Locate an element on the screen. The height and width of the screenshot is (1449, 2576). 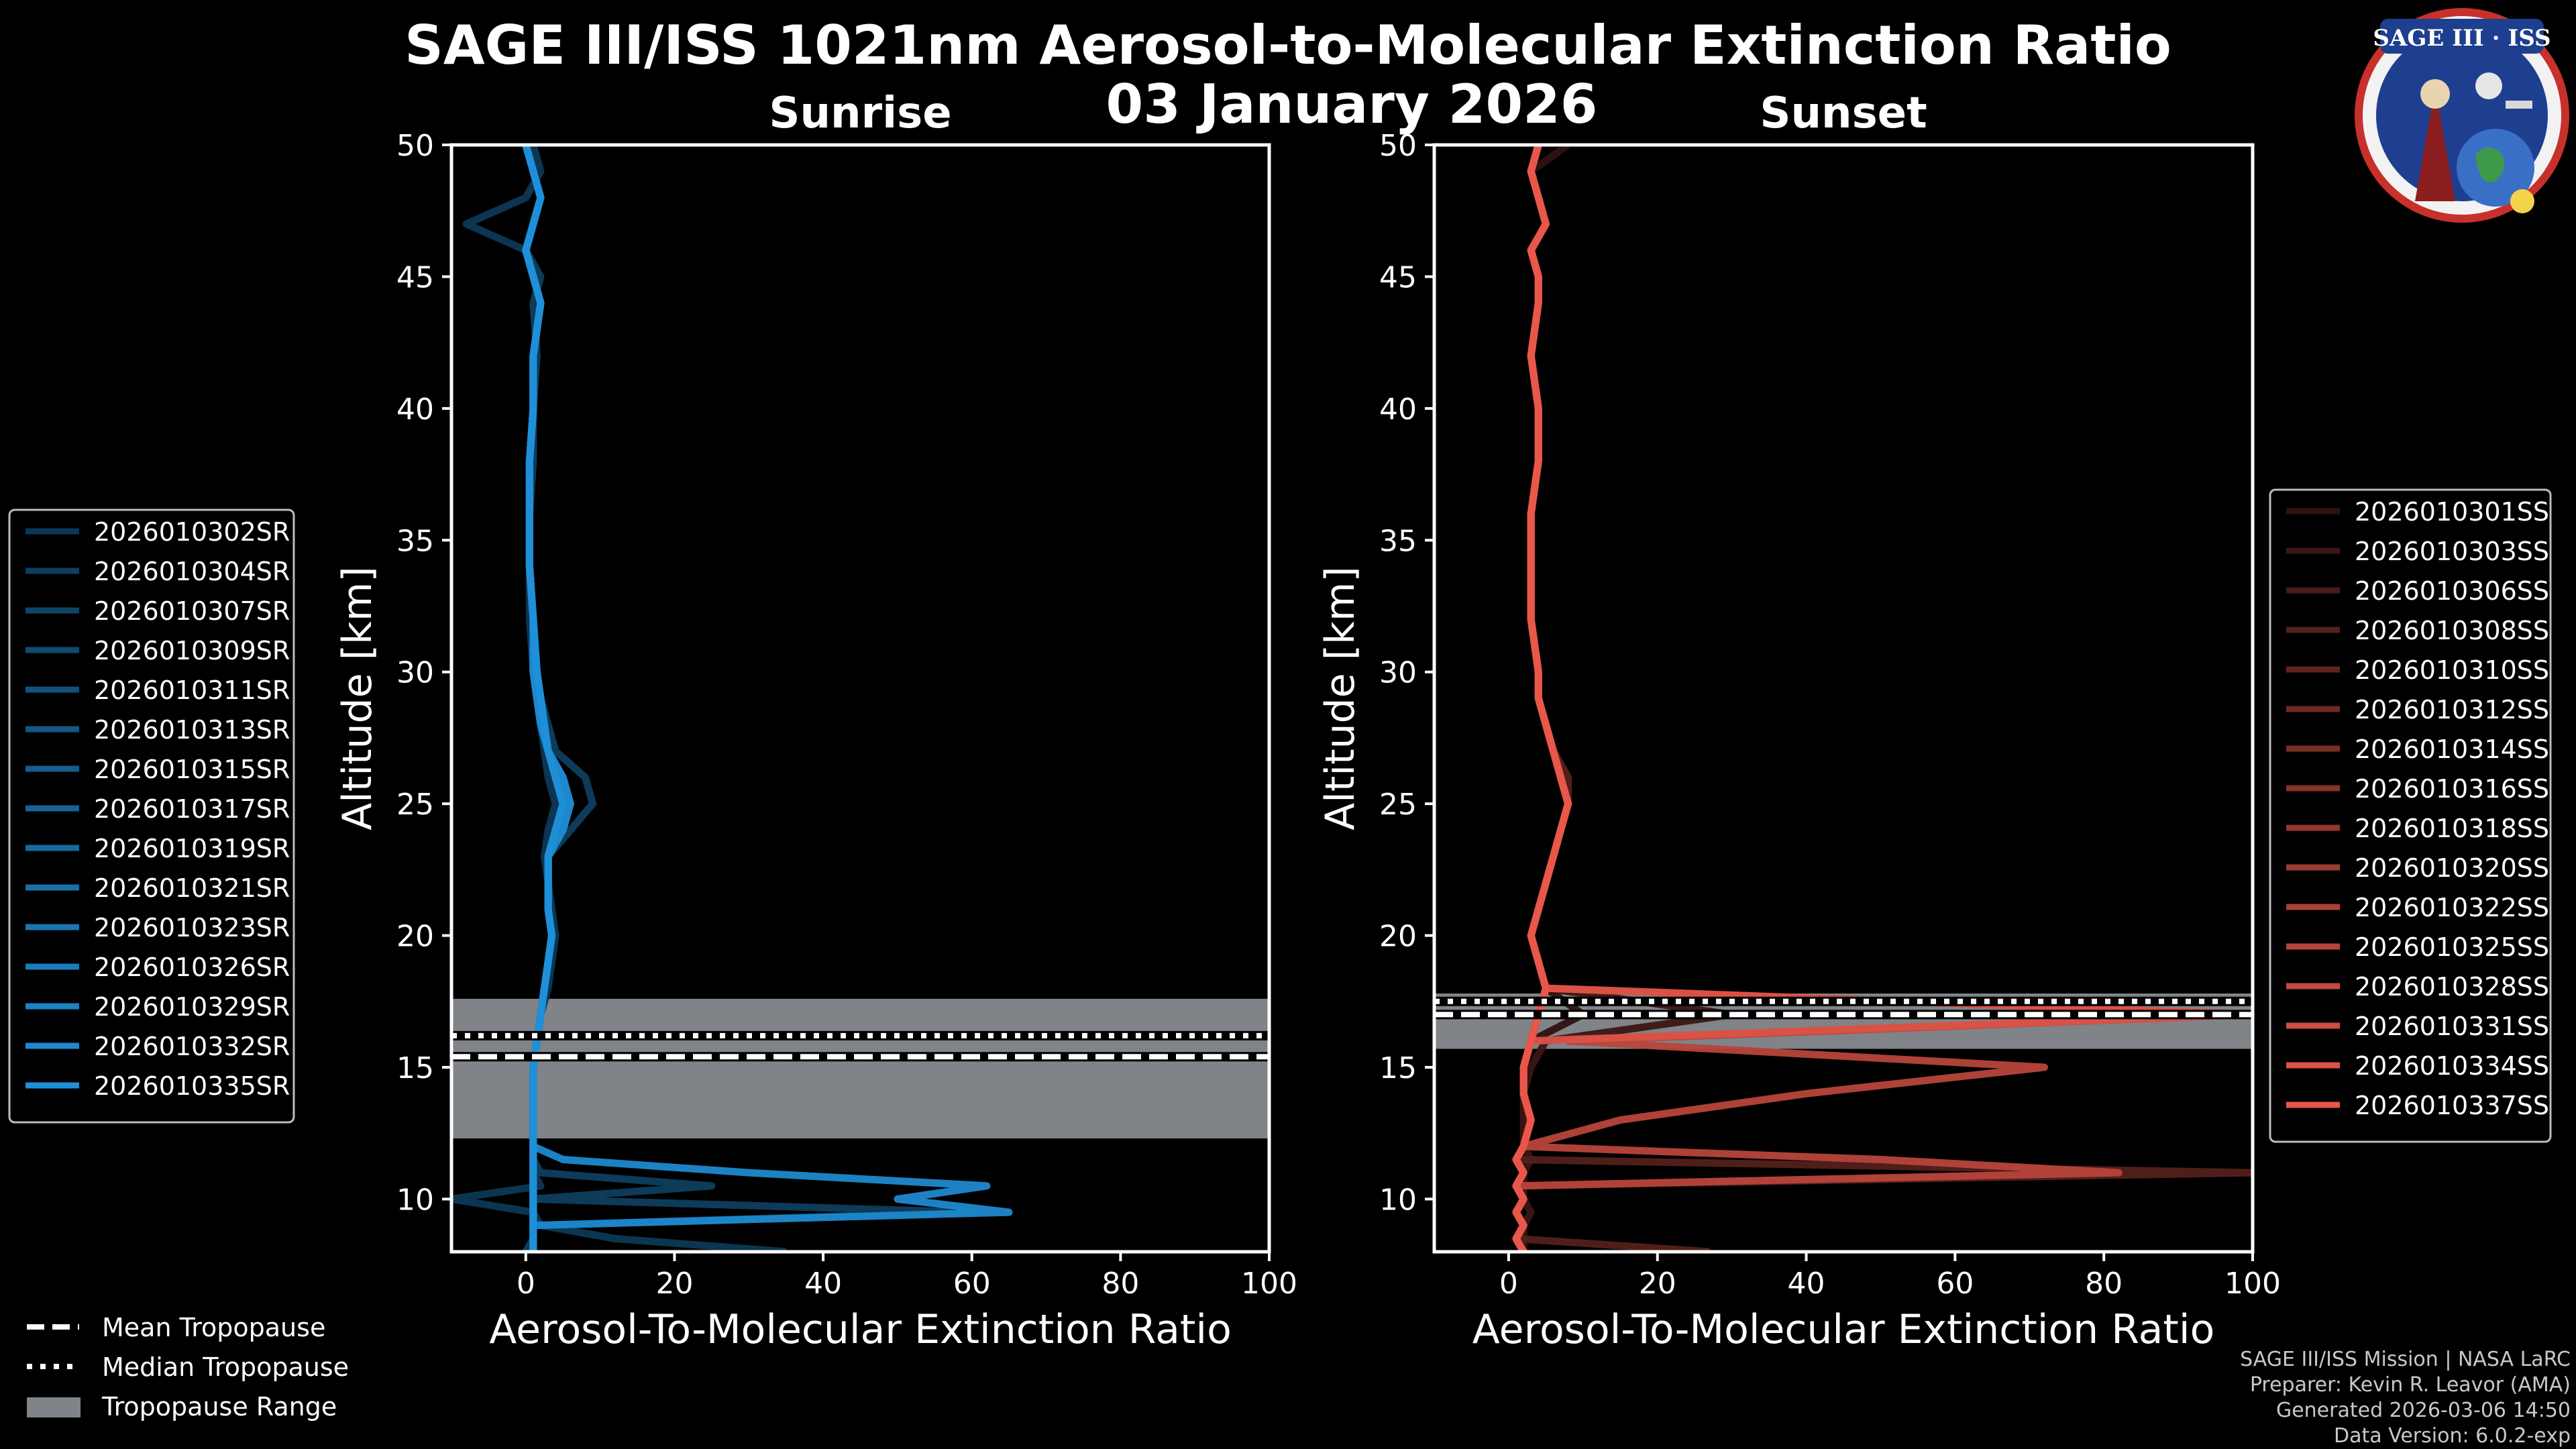
legend-label-2026010301SS: 2026010301SS is located at coordinates (2452, 512).